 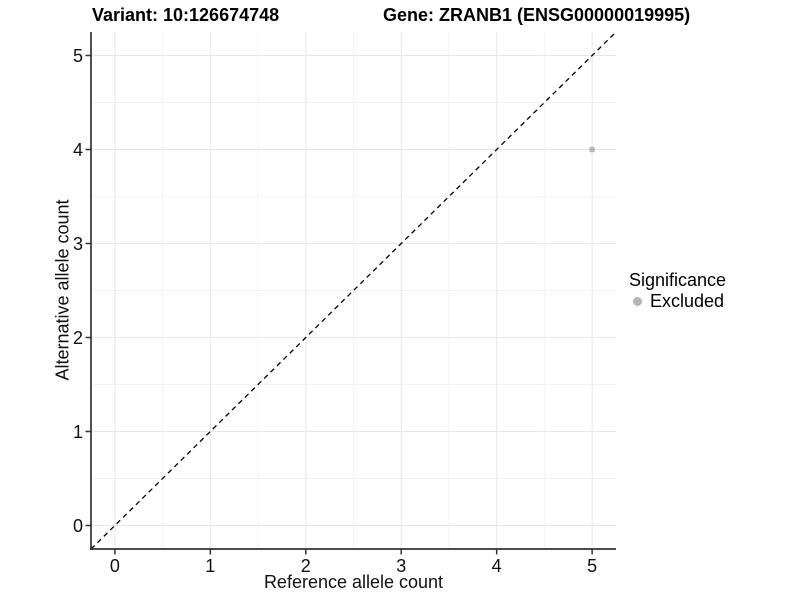 I want to click on x-axis-title: Reference allele count, so click(x=353, y=582).